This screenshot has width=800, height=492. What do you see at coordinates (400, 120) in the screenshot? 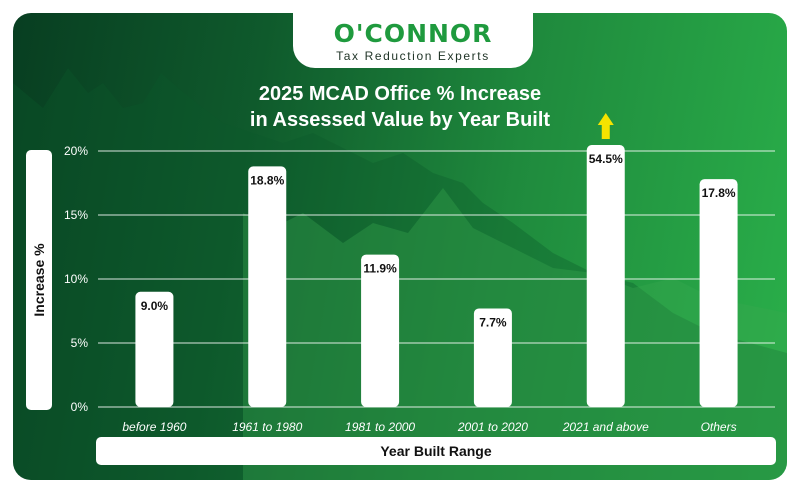
I see `chart-title-line-2: in Assessed Value by Year Built` at bounding box center [400, 120].